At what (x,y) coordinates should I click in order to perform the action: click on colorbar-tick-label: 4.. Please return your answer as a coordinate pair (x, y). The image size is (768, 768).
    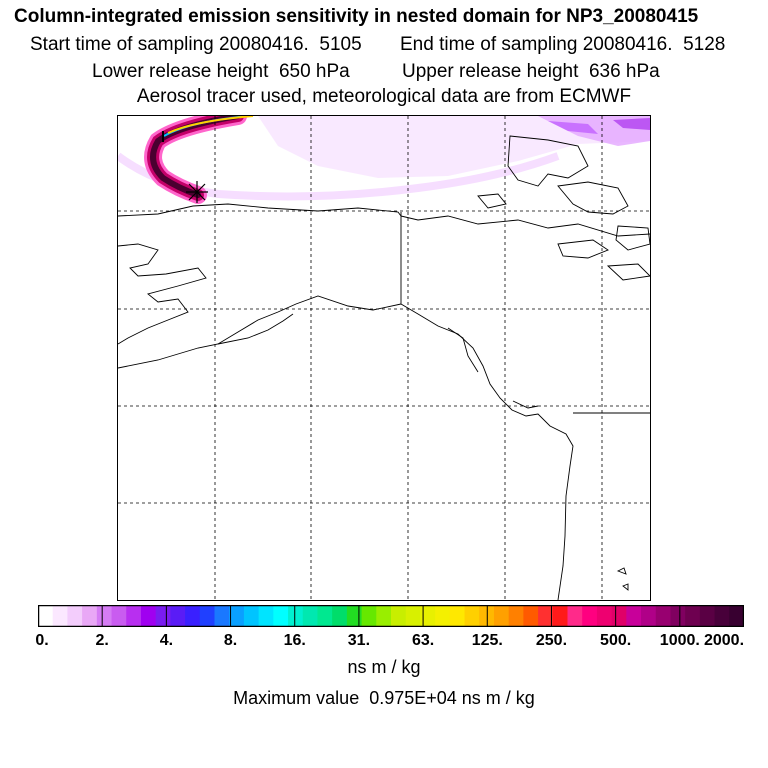
    Looking at the image, I should click on (166, 640).